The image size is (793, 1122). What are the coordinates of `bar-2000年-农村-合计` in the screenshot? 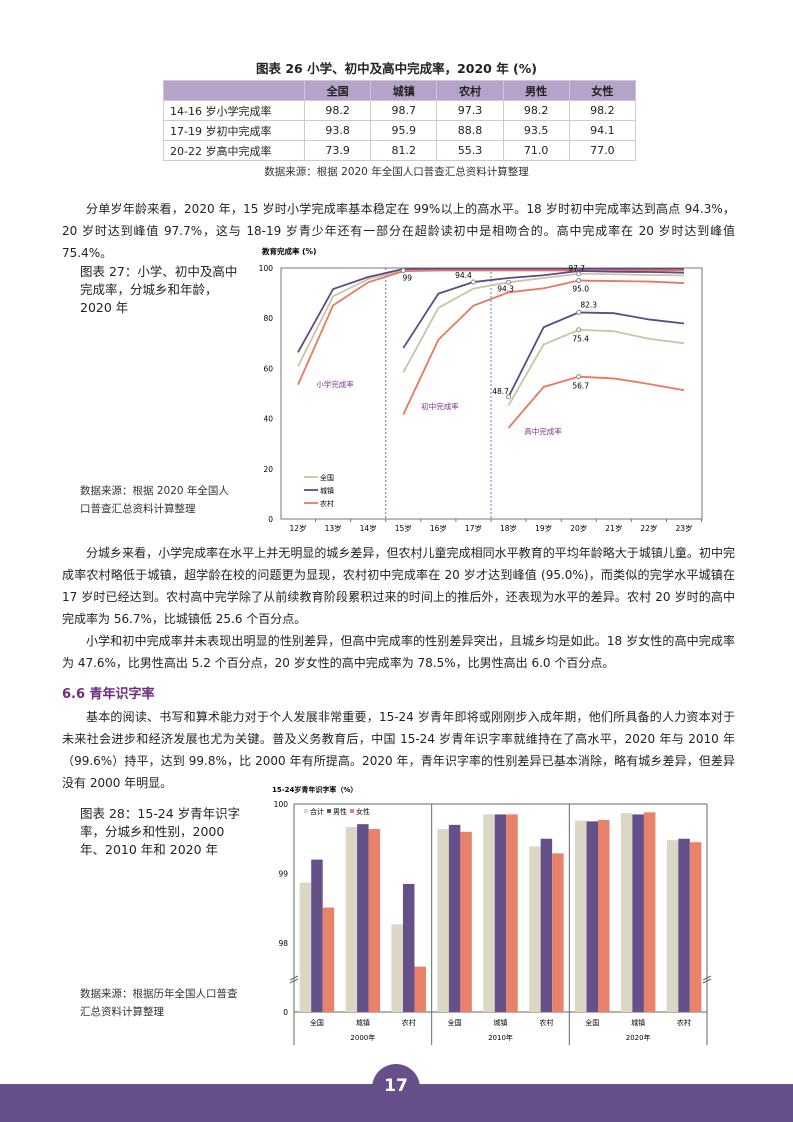 It's located at (397, 968).